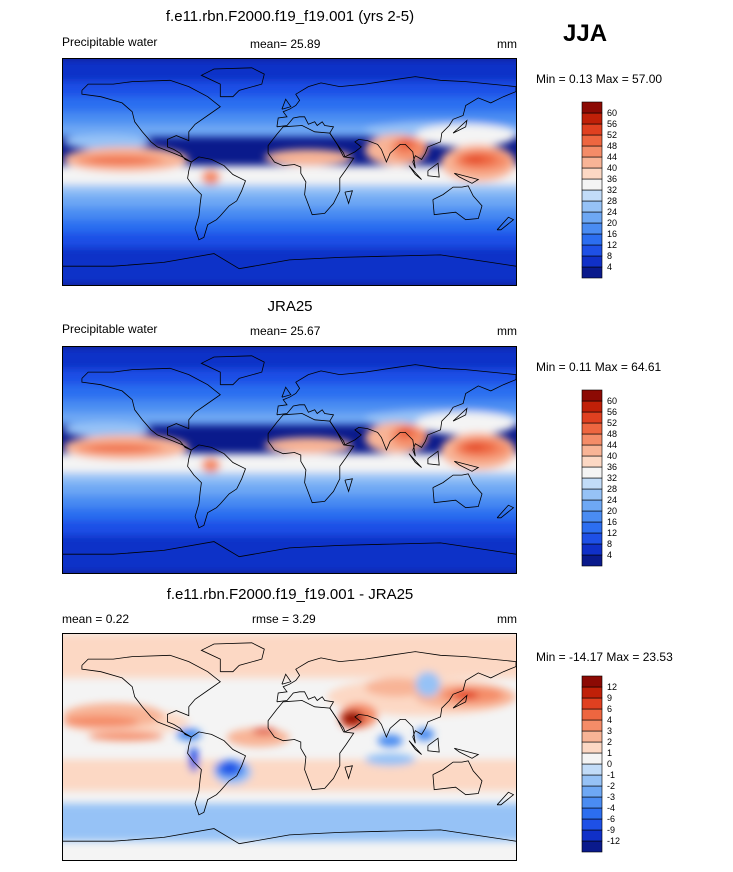  Describe the element at coordinates (611, 786) in the screenshot. I see `colorbar-tick-label: -2` at that location.